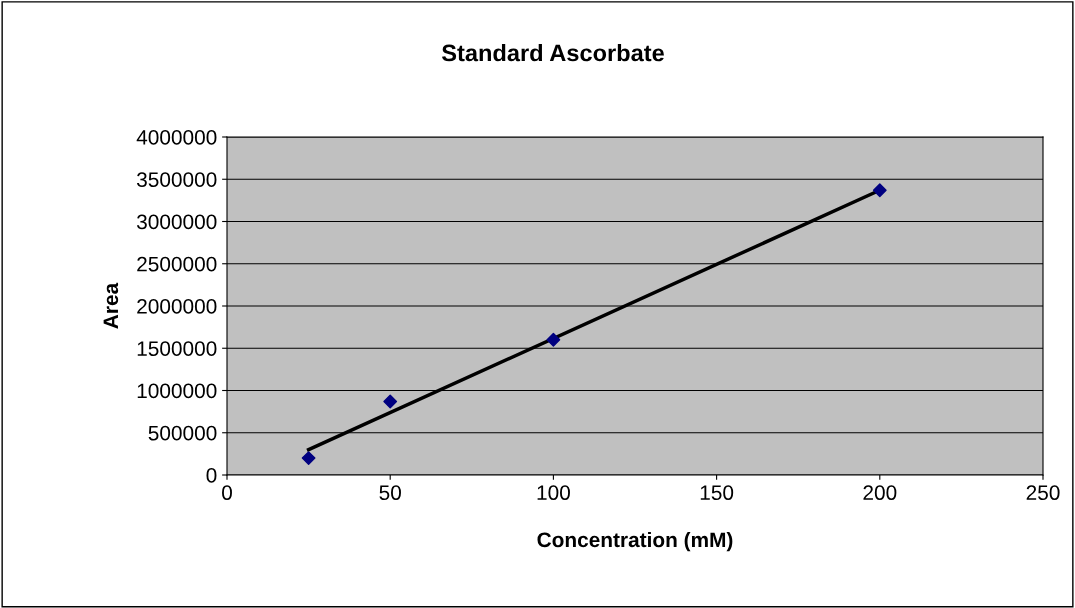  Describe the element at coordinates (182, 433) in the screenshot. I see `y-tick-label: 500000` at that location.